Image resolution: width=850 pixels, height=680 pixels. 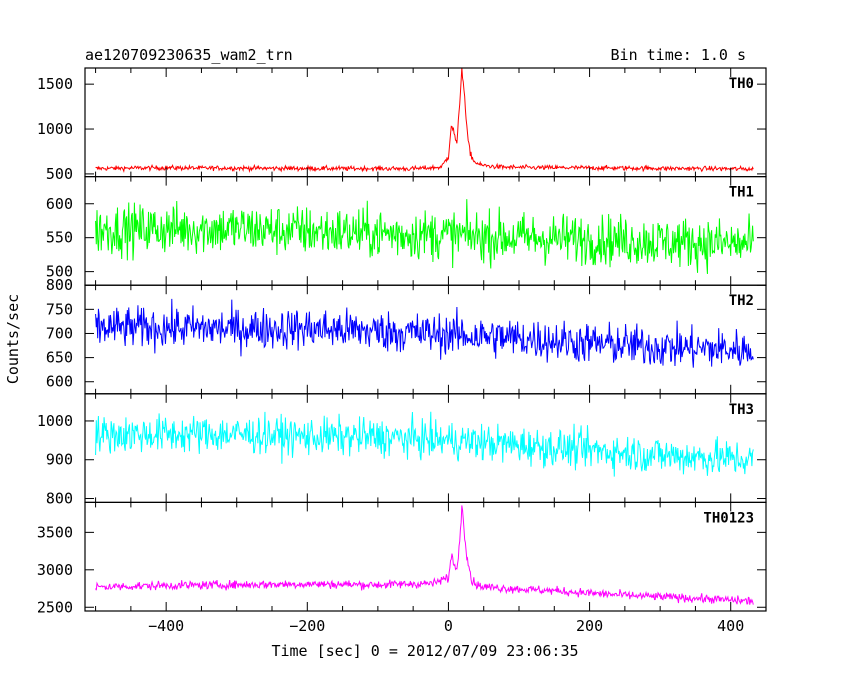 I want to click on plot-title: ae120709230635_wam2_trn, so click(x=189, y=55).